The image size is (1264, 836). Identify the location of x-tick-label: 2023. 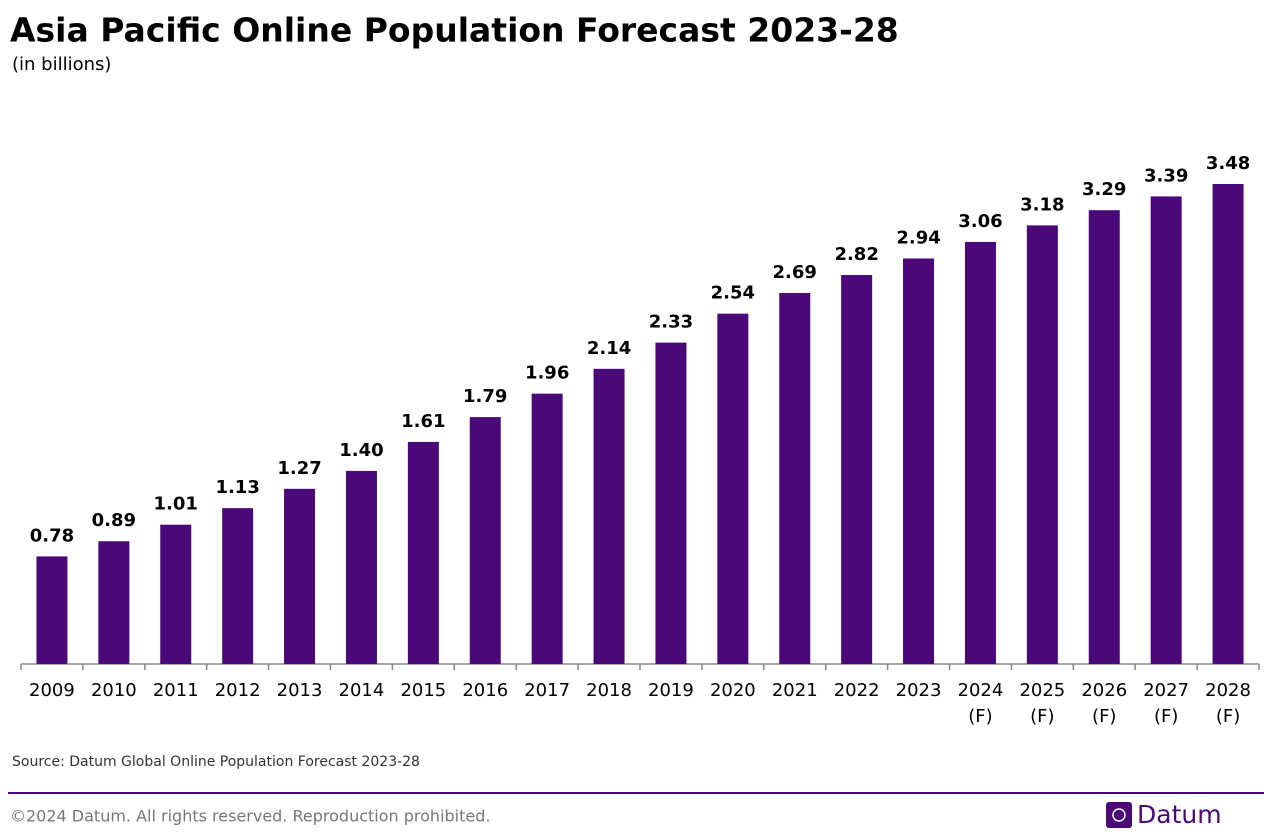
(919, 690).